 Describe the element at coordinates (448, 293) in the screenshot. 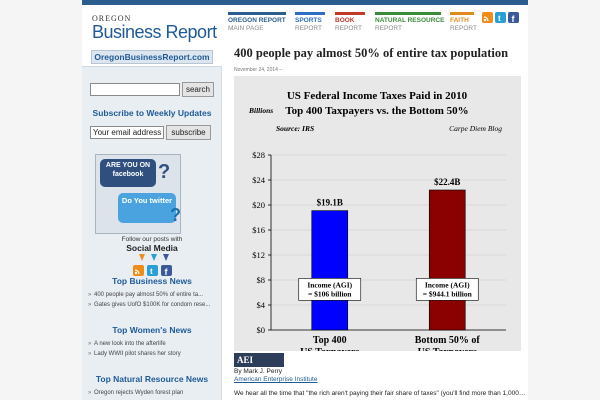

I see `annotation-text: = $944.1 billion` at that location.